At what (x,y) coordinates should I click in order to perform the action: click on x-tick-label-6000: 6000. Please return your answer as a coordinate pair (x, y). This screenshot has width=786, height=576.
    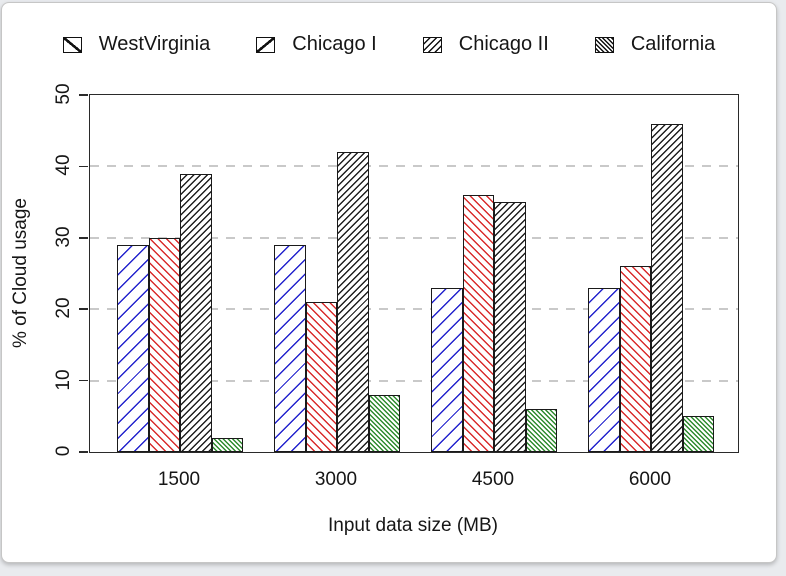
    Looking at the image, I should click on (650, 479).